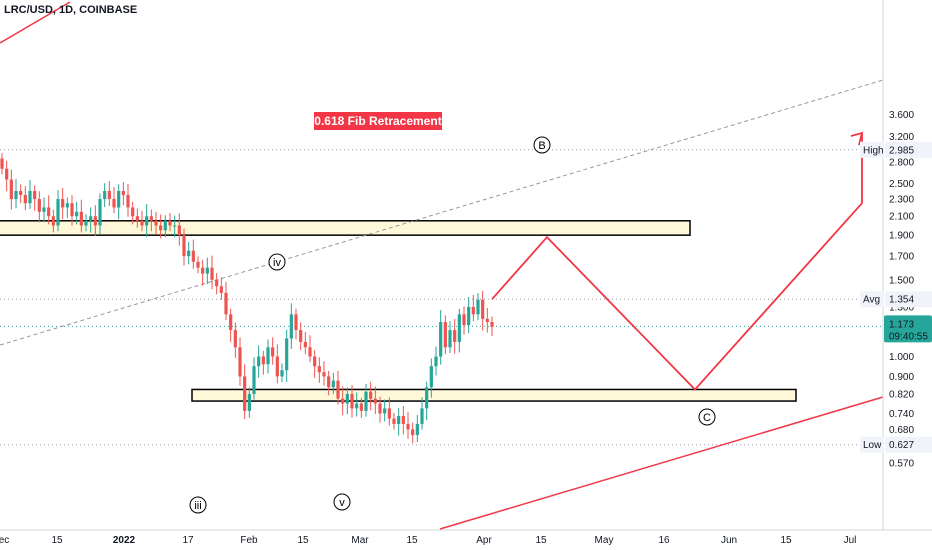 This screenshot has width=932, height=550. I want to click on high-value-bg, so click(908, 149).